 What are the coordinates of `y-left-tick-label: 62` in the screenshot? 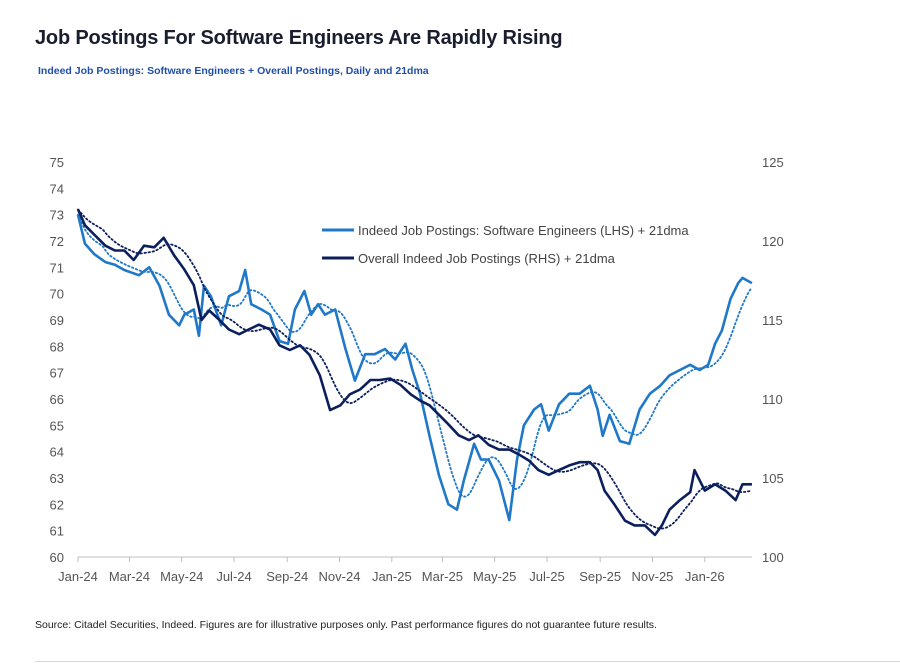 It's located at (57, 504).